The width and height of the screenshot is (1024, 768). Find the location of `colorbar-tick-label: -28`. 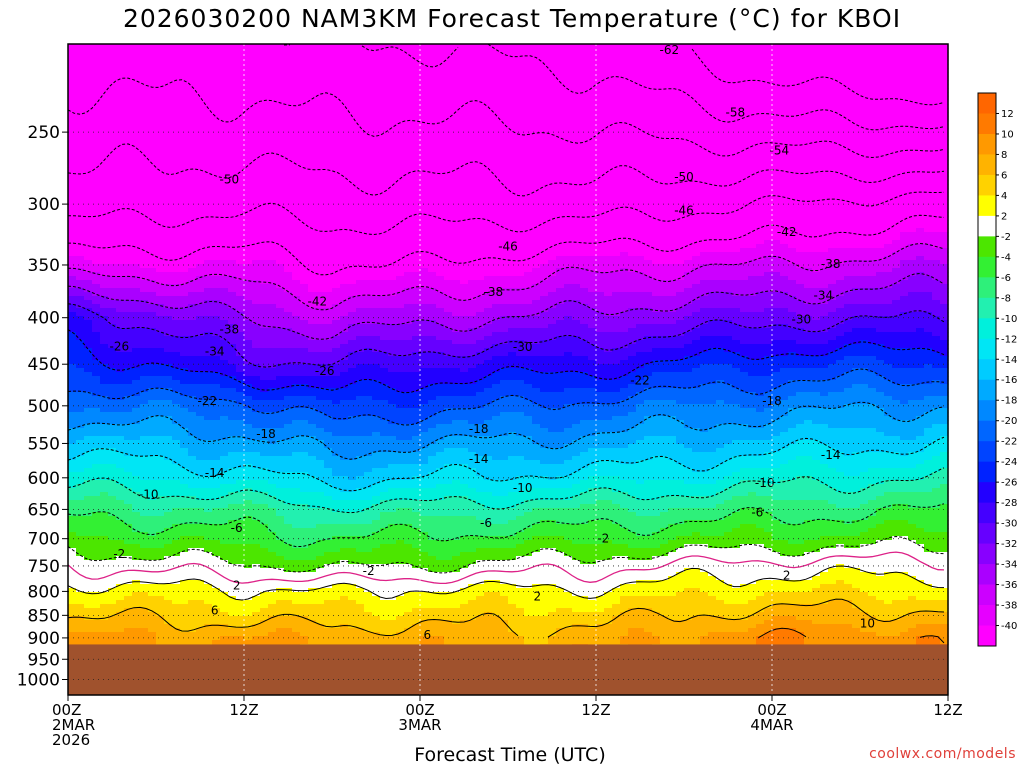

colorbar-tick-label: -28 is located at coordinates (1009, 503).